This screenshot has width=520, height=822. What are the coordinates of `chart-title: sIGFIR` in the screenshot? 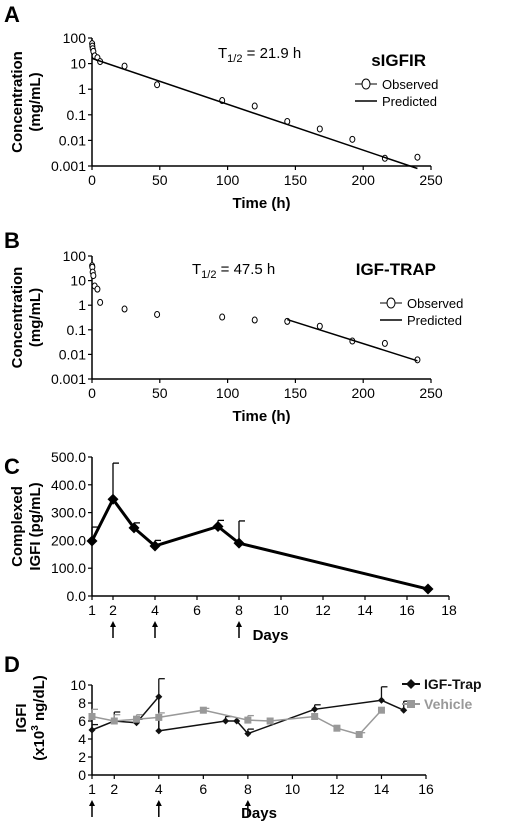 It's located at (398, 60).